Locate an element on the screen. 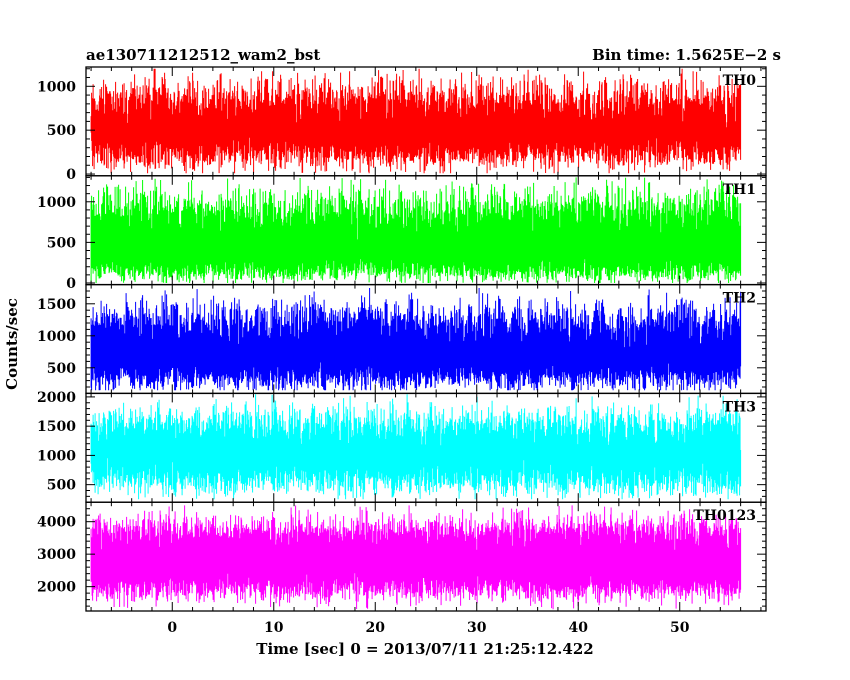 This screenshot has height=680, width=850. x-tick-label: 40 is located at coordinates (578, 628).